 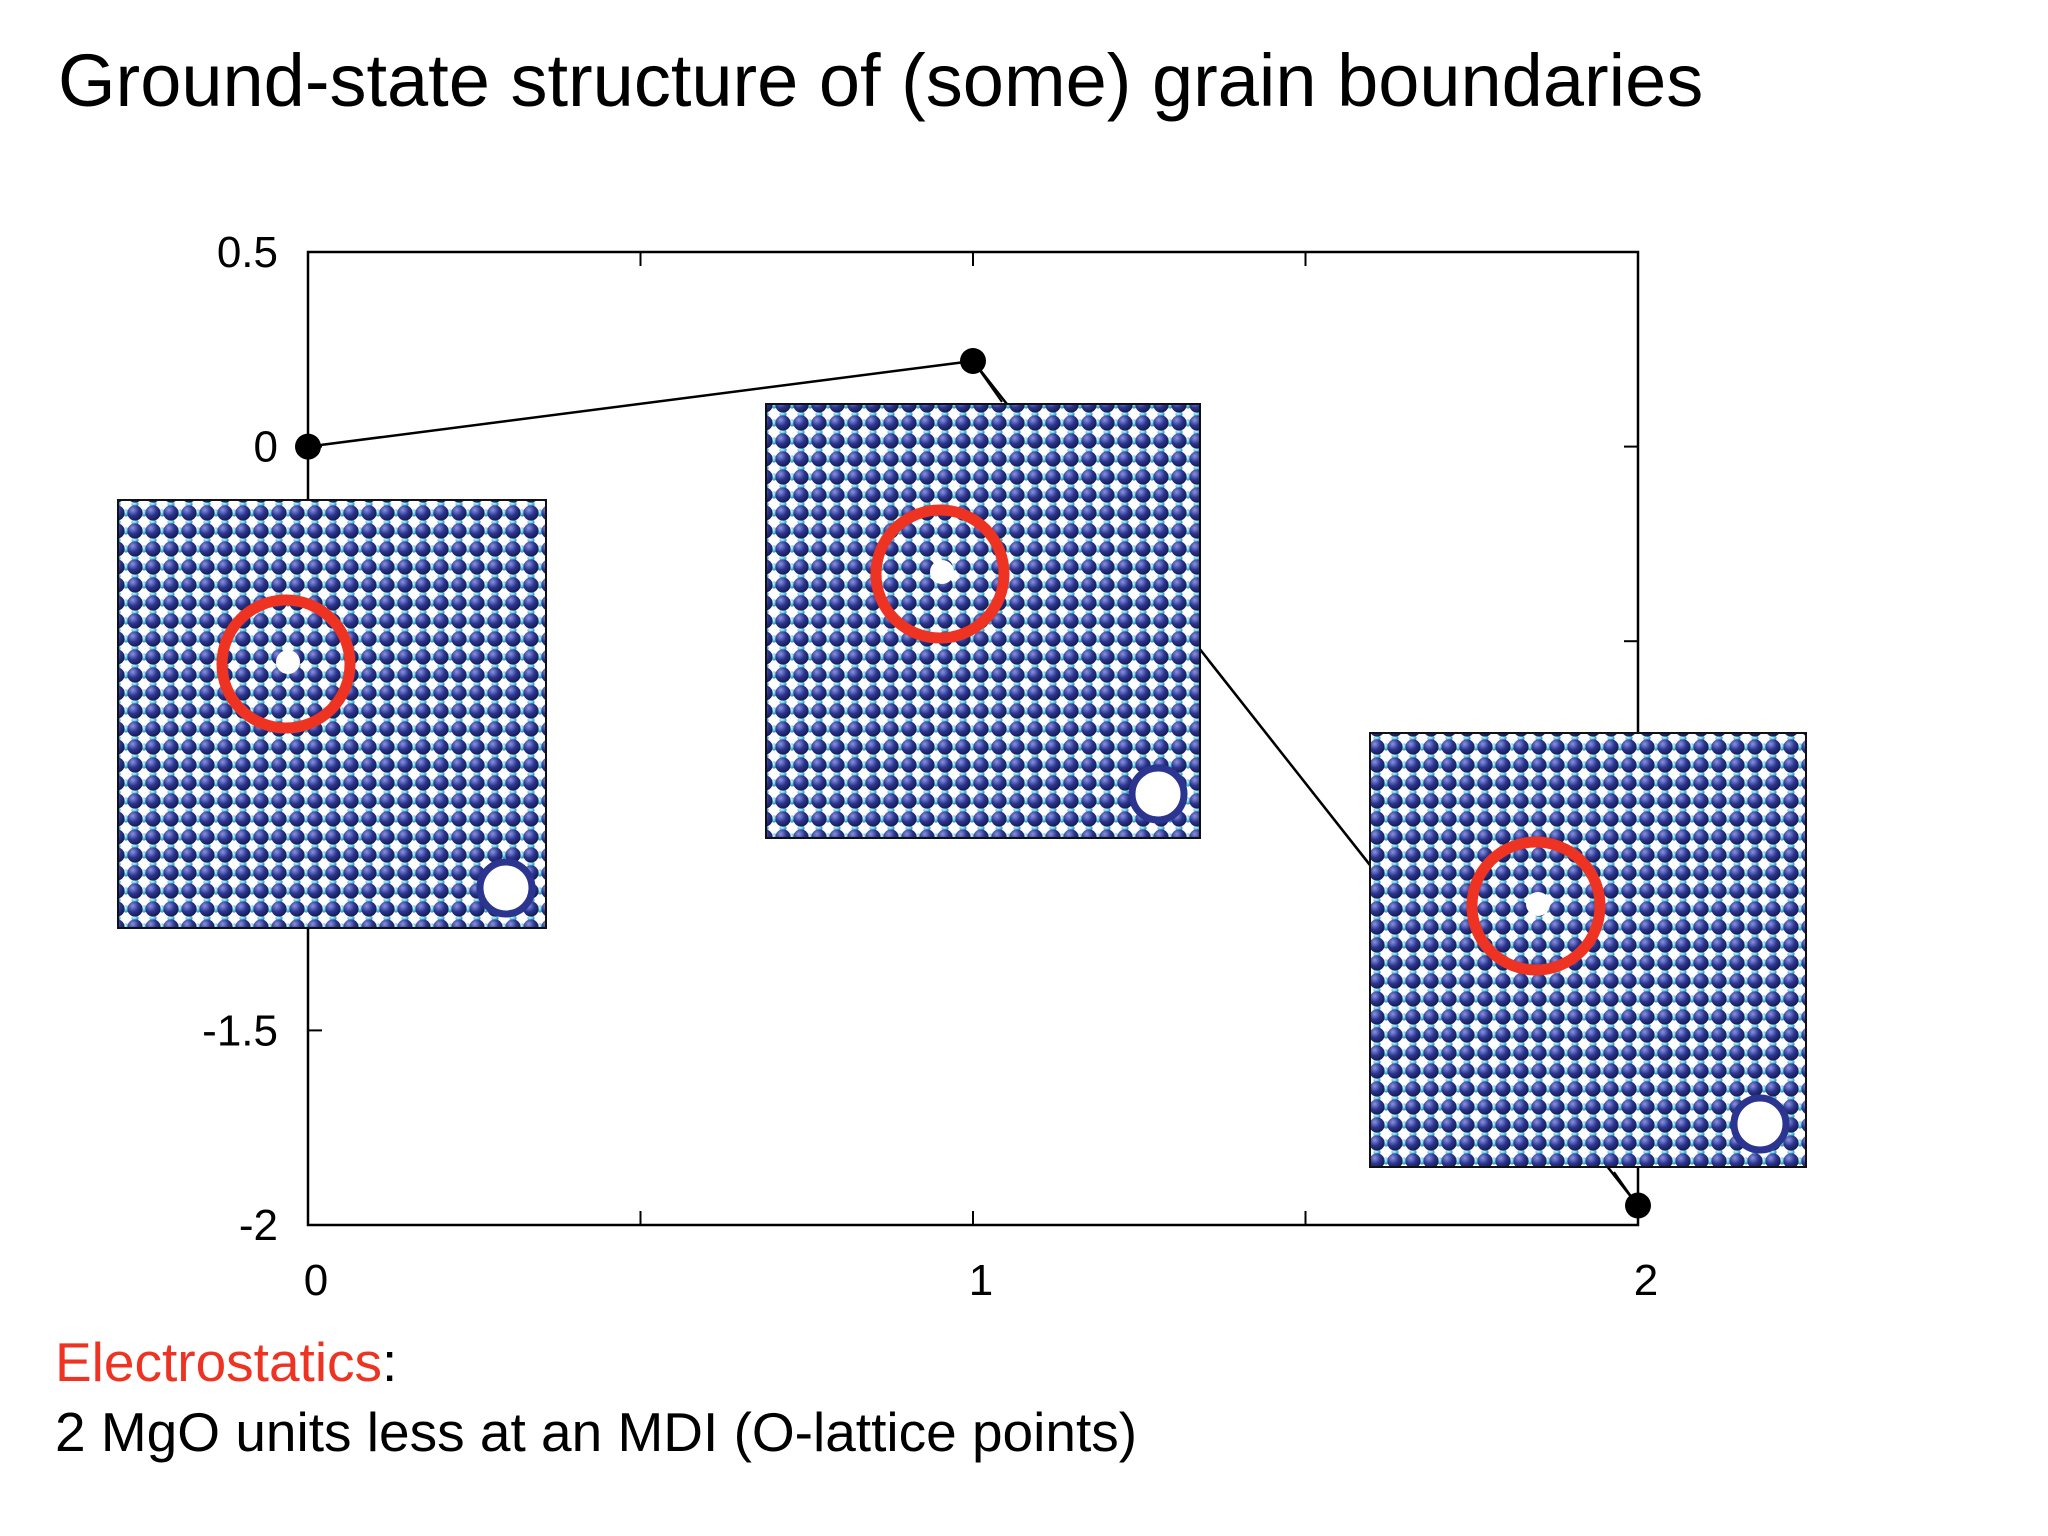 I want to click on electrostatics-label: Electrostatics, so click(x=218, y=1362).